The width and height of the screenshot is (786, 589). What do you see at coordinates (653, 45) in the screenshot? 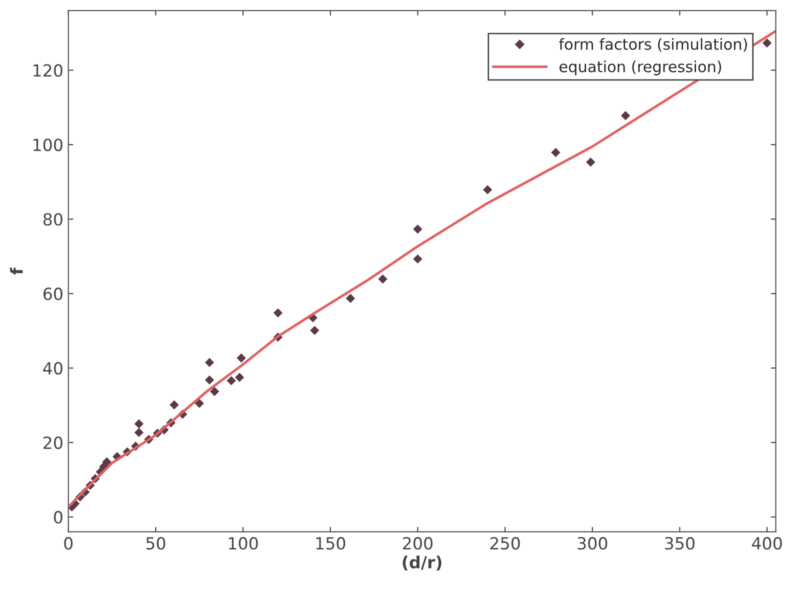
I see `legend-label: form factors (simulation)` at bounding box center [653, 45].